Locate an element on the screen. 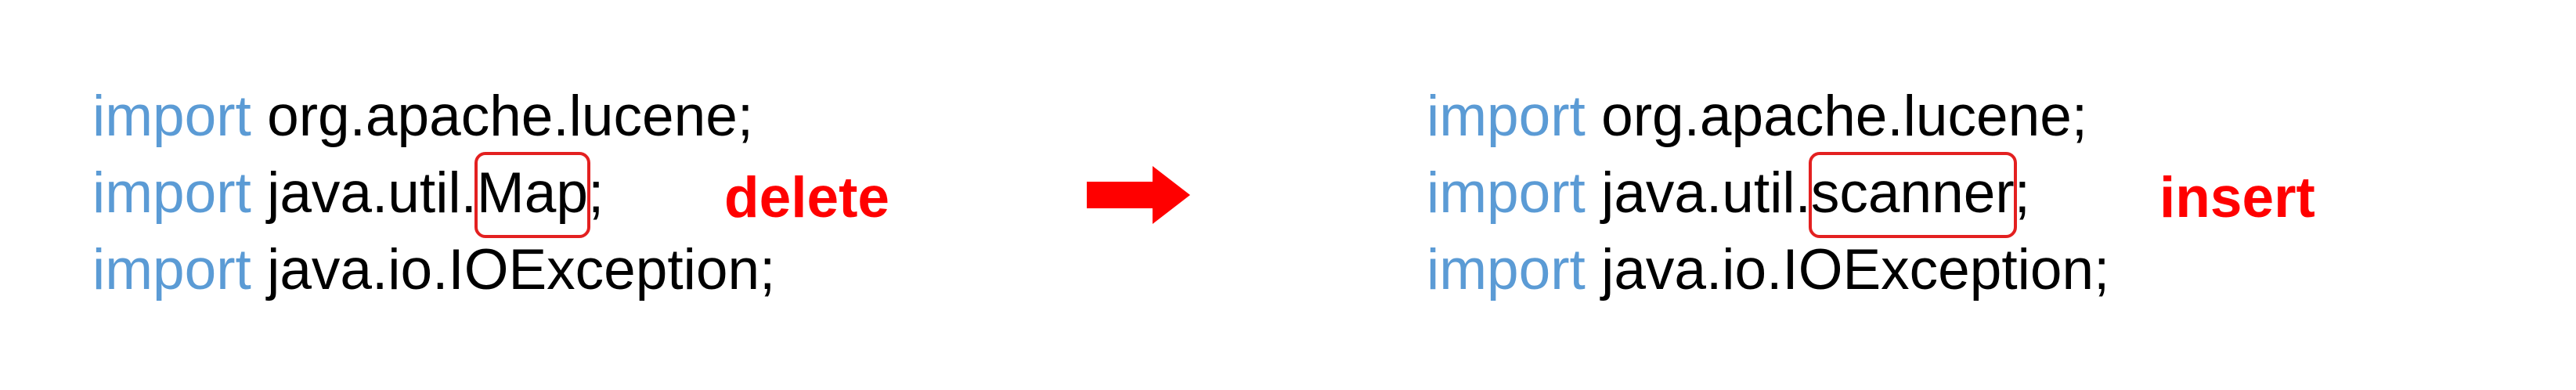 This screenshot has height=390, width=2576. after-line-3: import java.io.IOException; is located at coordinates (1768, 270).